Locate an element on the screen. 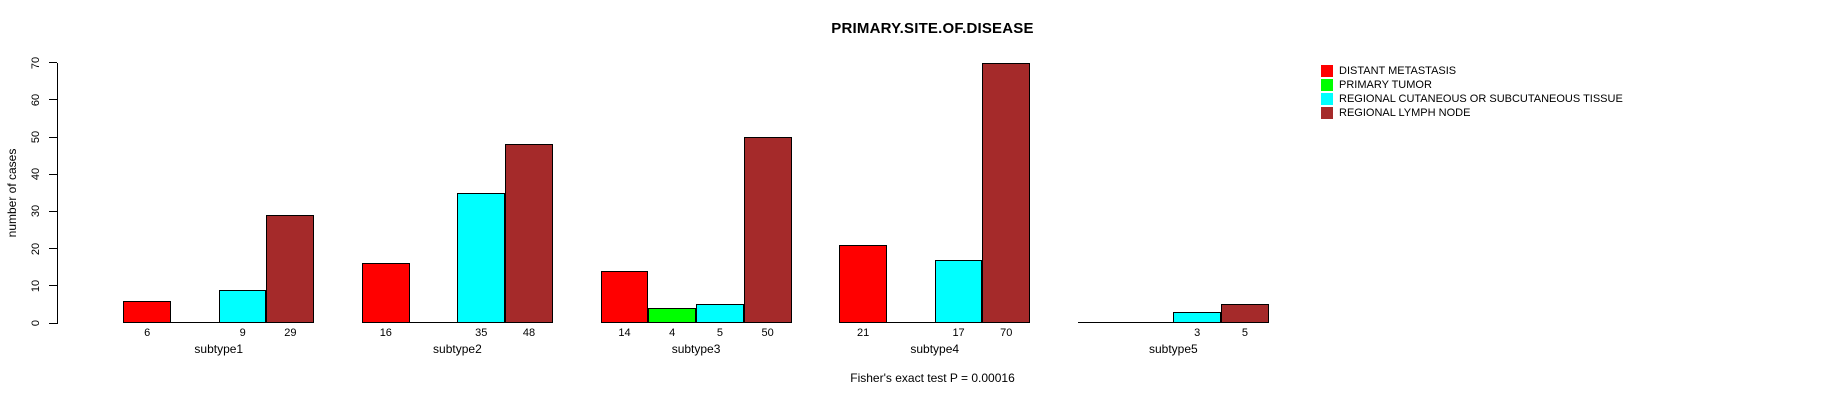  legend-item: DISTANT METASTASIS is located at coordinates (1472, 71).